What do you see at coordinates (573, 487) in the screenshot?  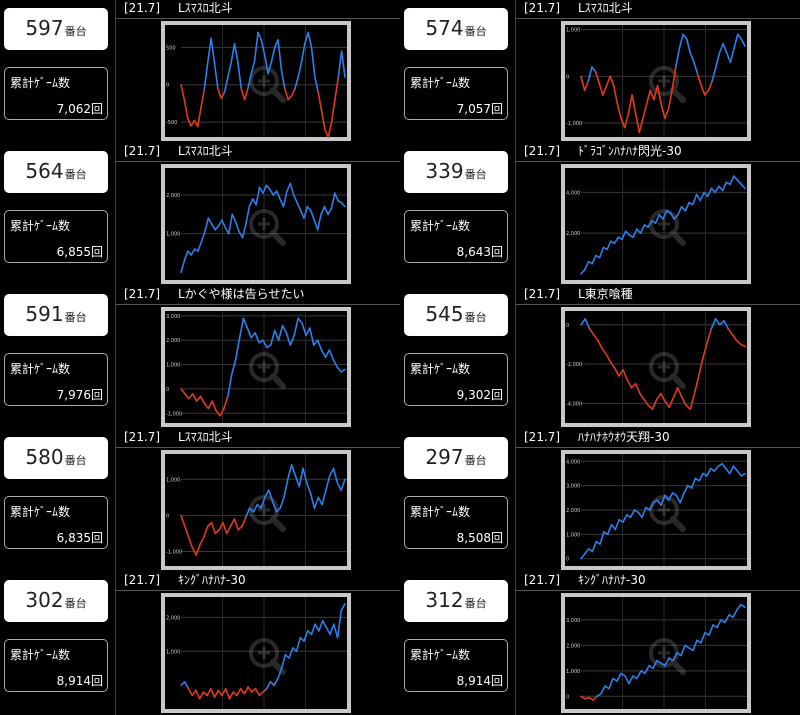 I see `y-tick-label: 3,000` at bounding box center [573, 487].